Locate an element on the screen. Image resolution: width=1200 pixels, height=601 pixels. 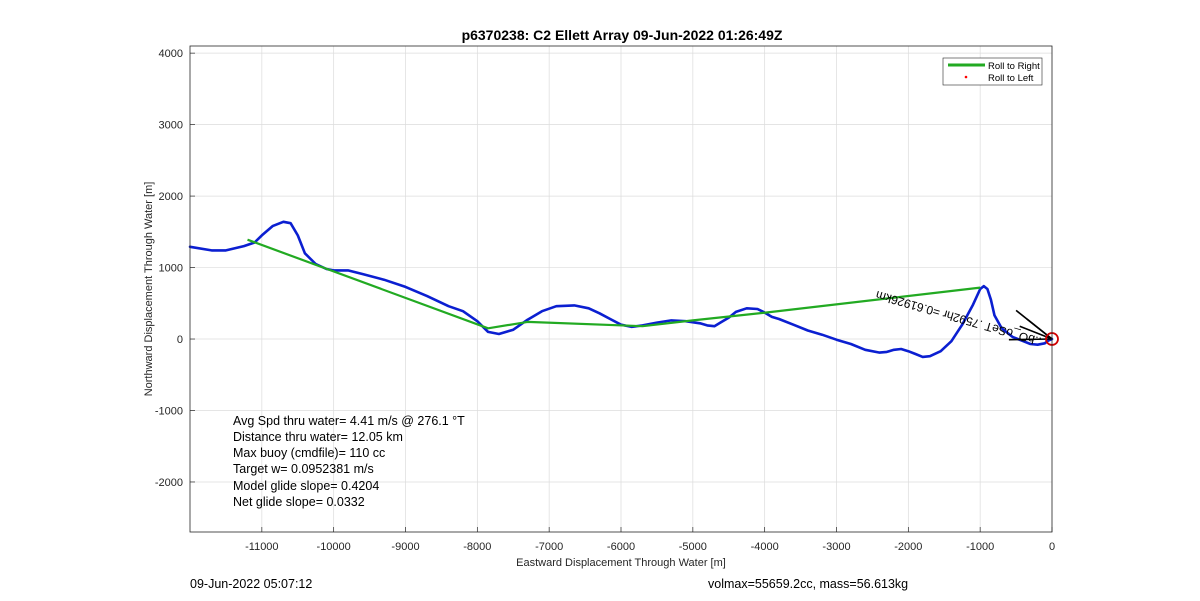
x-tick-label: -2000 is located at coordinates (908, 547).